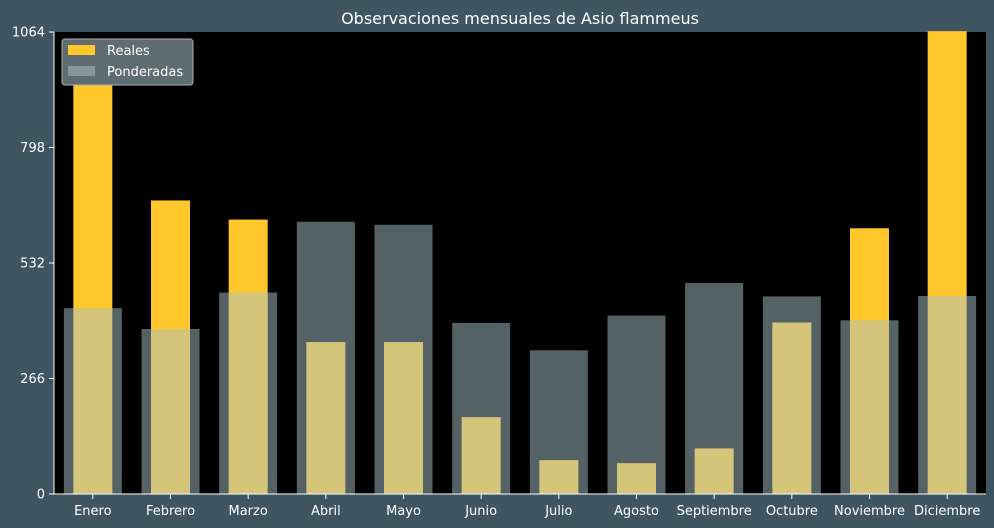 The height and width of the screenshot is (528, 994). I want to click on legend-label-reales: Reales, so click(128, 51).